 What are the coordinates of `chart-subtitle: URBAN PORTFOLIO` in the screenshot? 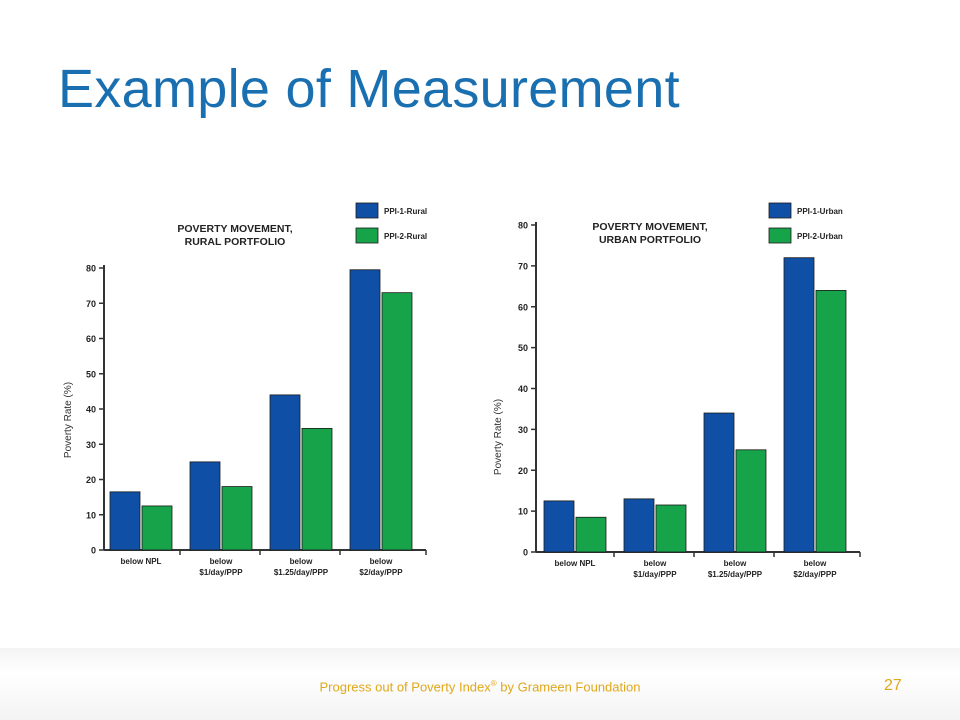 It's located at (650, 240).